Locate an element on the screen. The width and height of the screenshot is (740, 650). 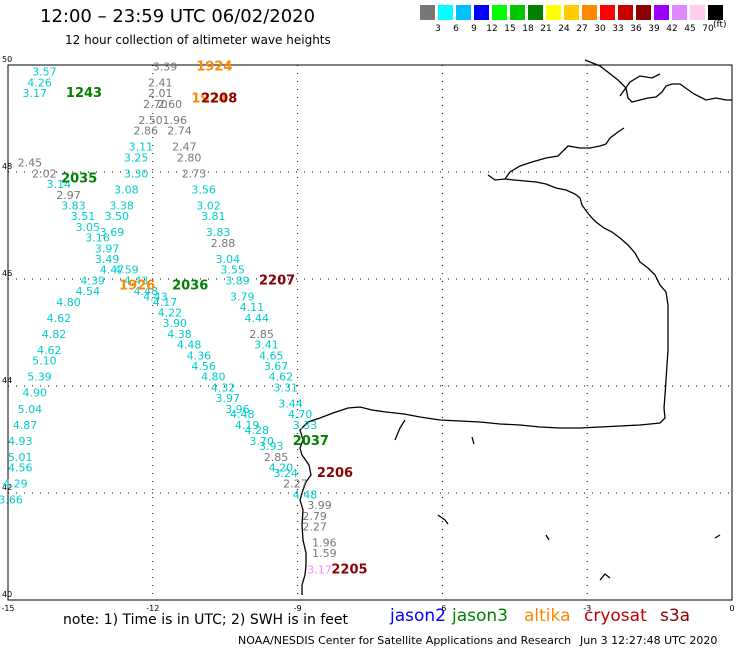
swh-value: 3.51 is located at coordinates (83, 216).